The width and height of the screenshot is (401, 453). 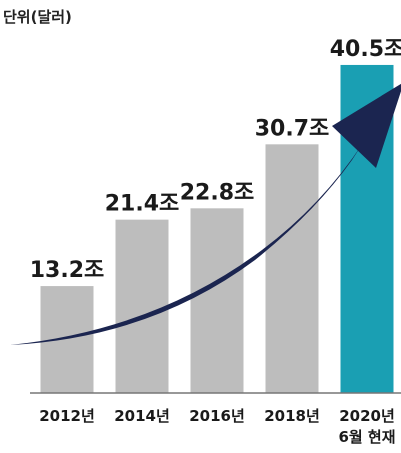 I want to click on x-tick-label-3: 2018년, so click(x=292, y=416).